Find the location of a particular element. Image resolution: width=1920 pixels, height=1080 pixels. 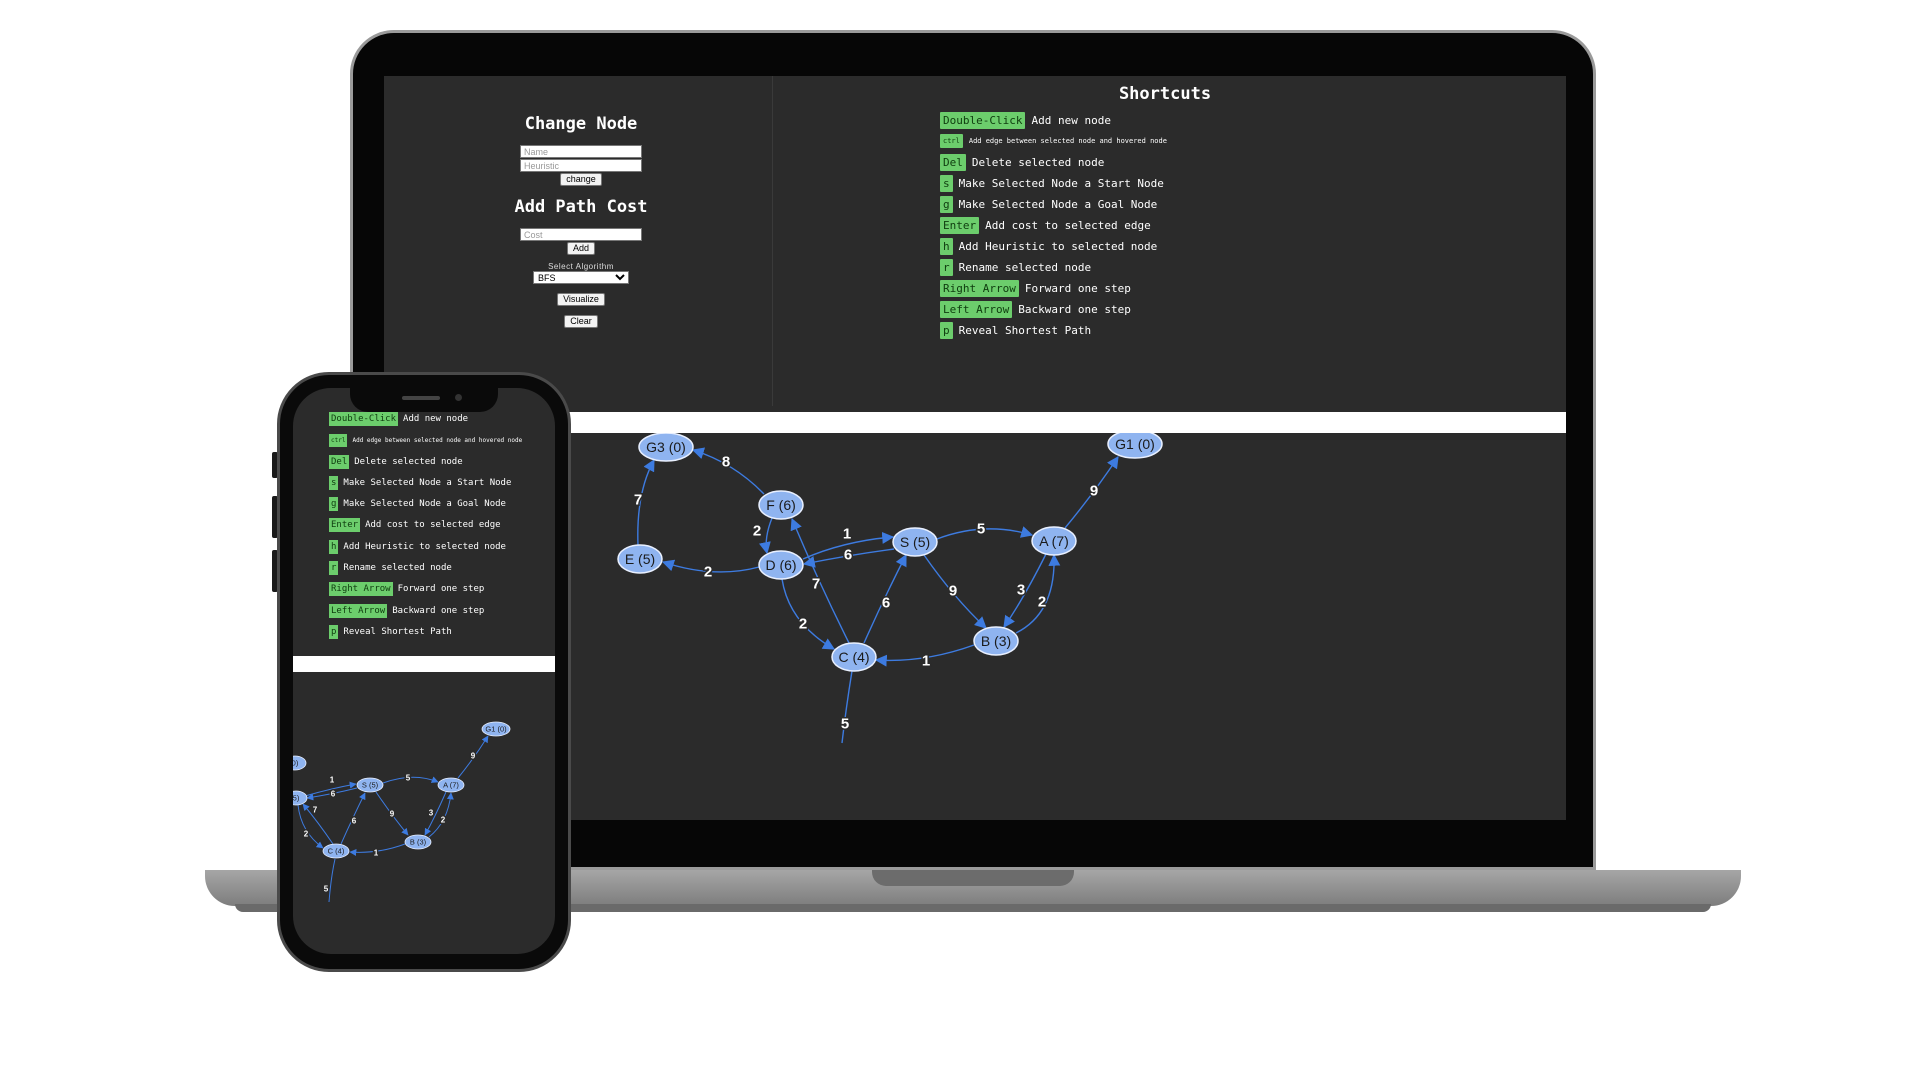

phone-divider is located at coordinates (424, 664).